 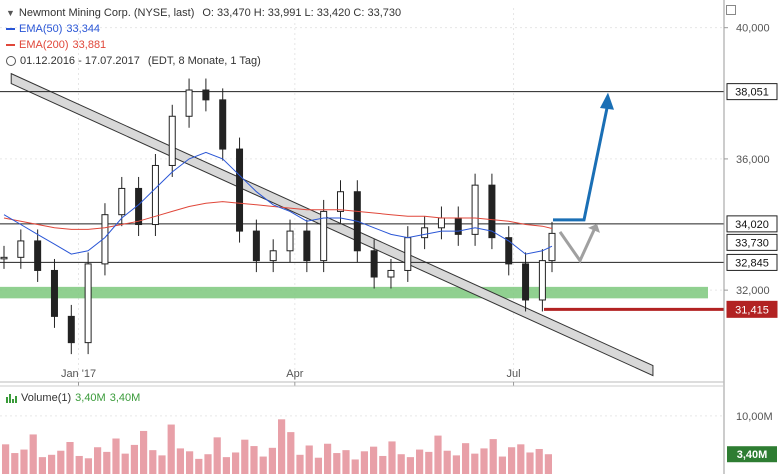 I want to click on price-tag-34,020, so click(x=752, y=224).